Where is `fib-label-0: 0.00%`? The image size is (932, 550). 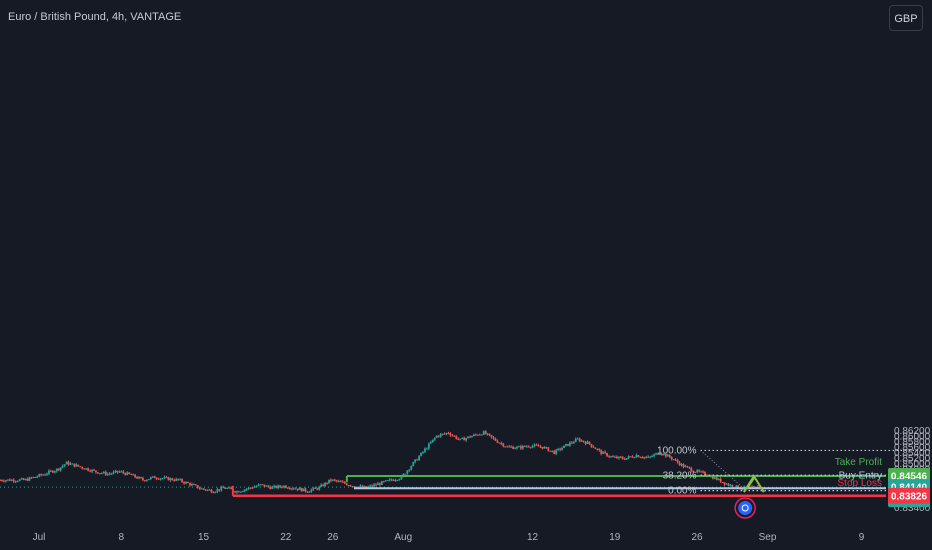 fib-label-0: 0.00% is located at coordinates (682, 491).